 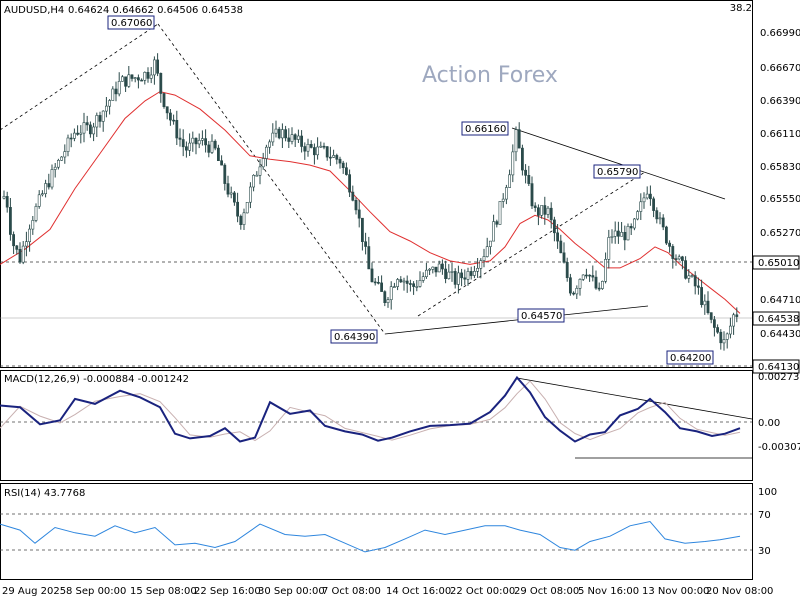 What do you see at coordinates (776, 366) in the screenshot?
I see `low-level-box` at bounding box center [776, 366].